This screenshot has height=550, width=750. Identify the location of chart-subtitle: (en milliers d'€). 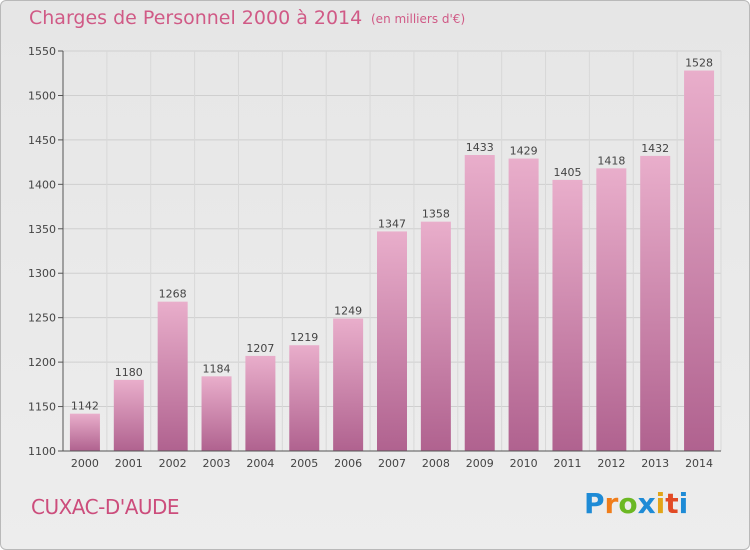
(418, 19).